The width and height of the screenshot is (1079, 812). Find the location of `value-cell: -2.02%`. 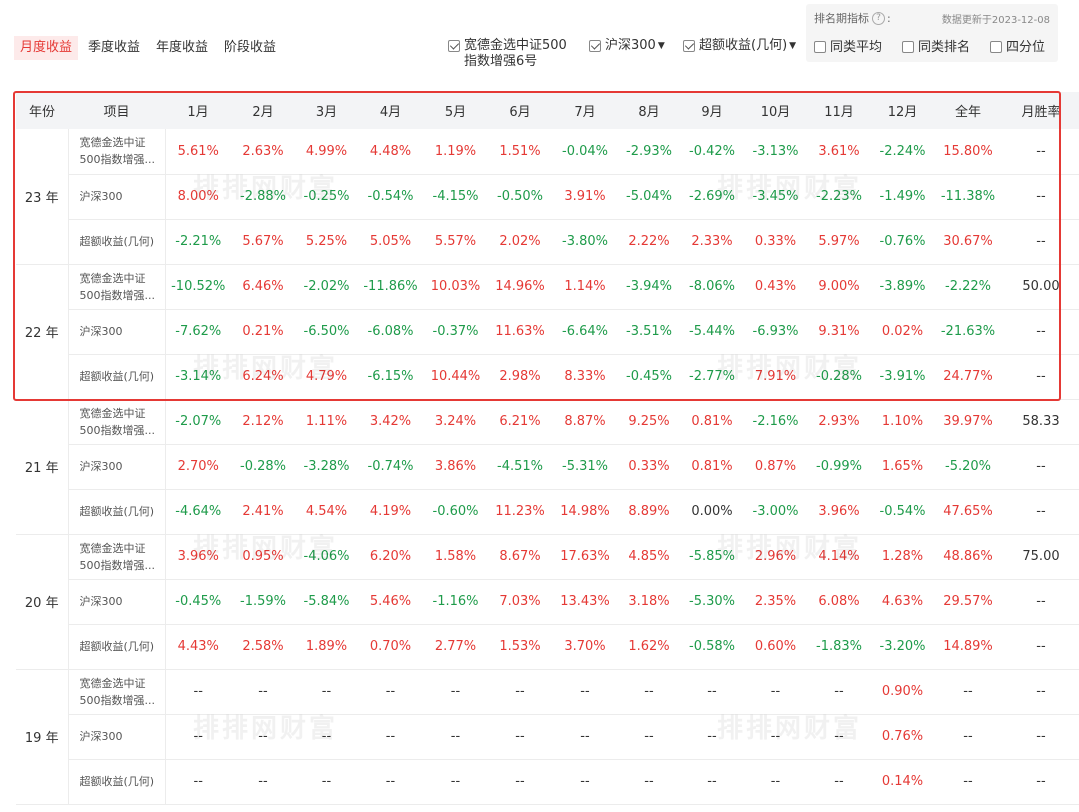

value-cell: -2.02% is located at coordinates (326, 287).